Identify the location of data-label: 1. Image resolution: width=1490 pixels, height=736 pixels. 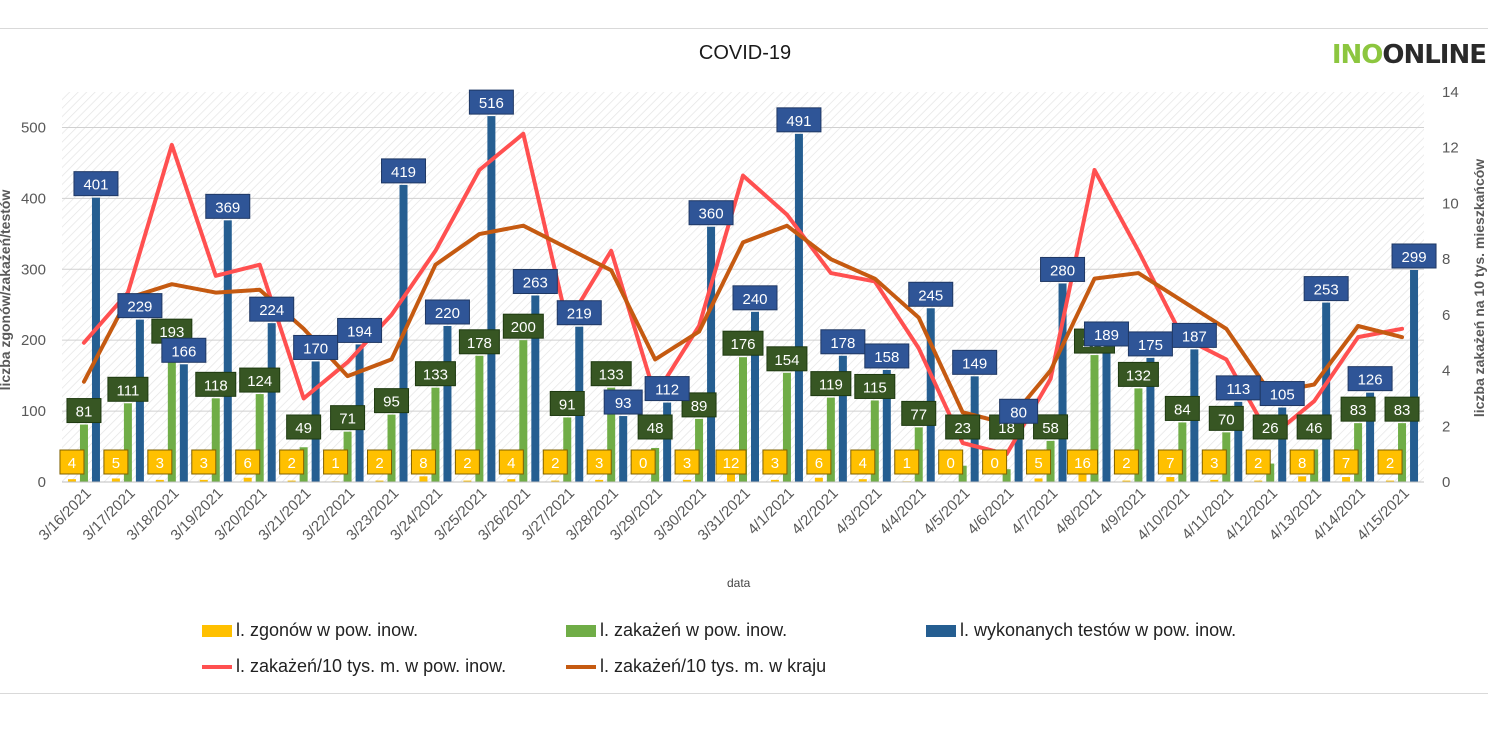
(907, 463).